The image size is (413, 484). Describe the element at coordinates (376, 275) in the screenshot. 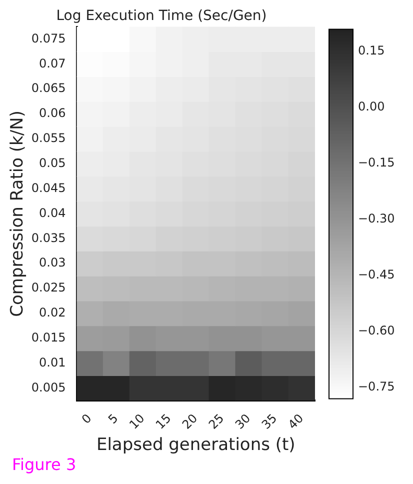

I see `color-bar-label: −0.45` at that location.